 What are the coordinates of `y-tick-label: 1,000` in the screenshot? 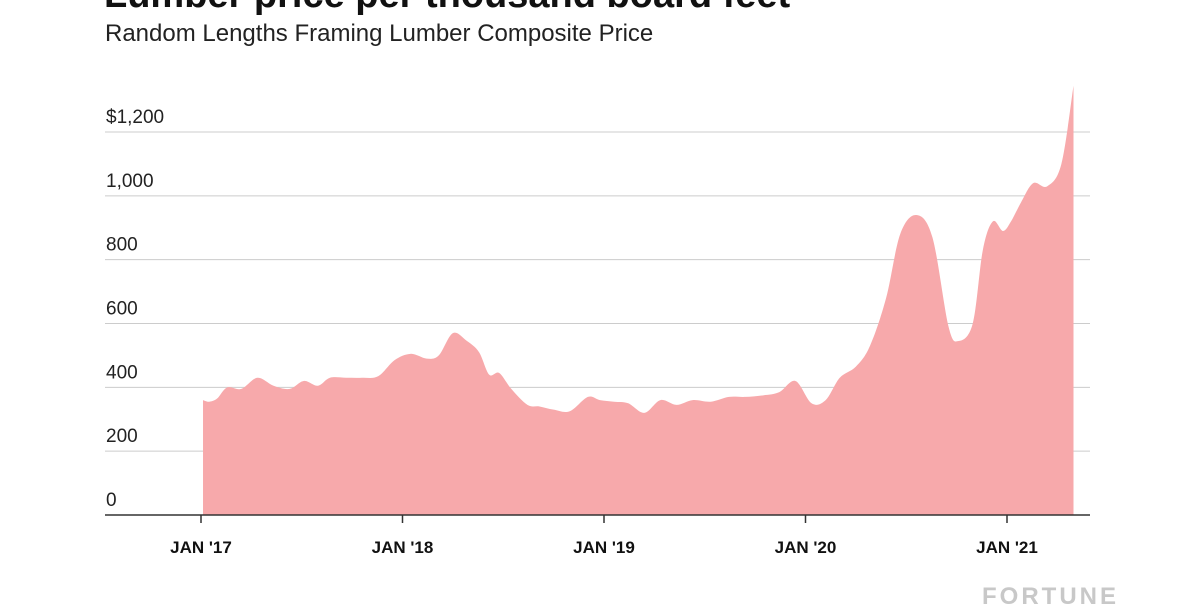 It's located at (130, 181).